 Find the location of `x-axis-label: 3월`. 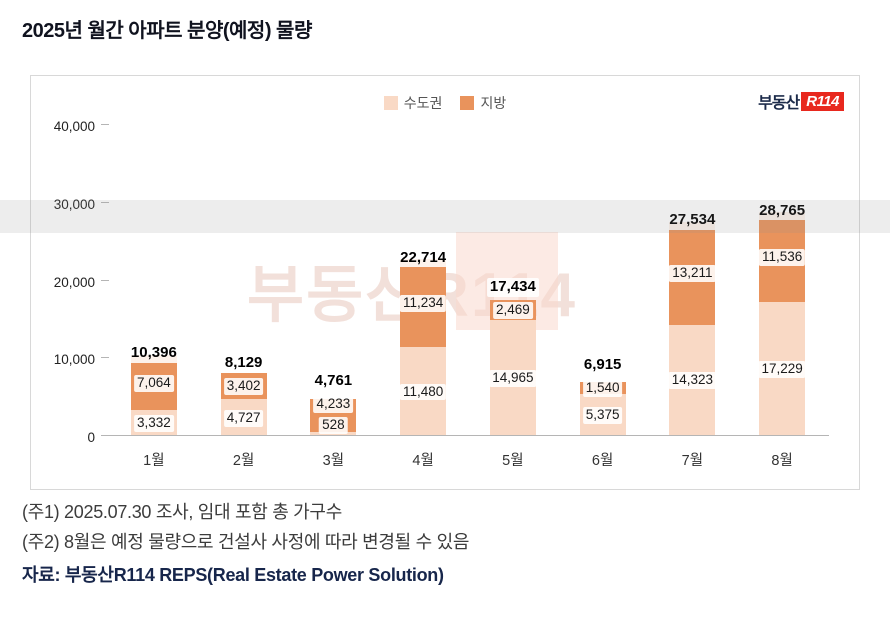

x-axis-label: 3월 is located at coordinates (333, 461).